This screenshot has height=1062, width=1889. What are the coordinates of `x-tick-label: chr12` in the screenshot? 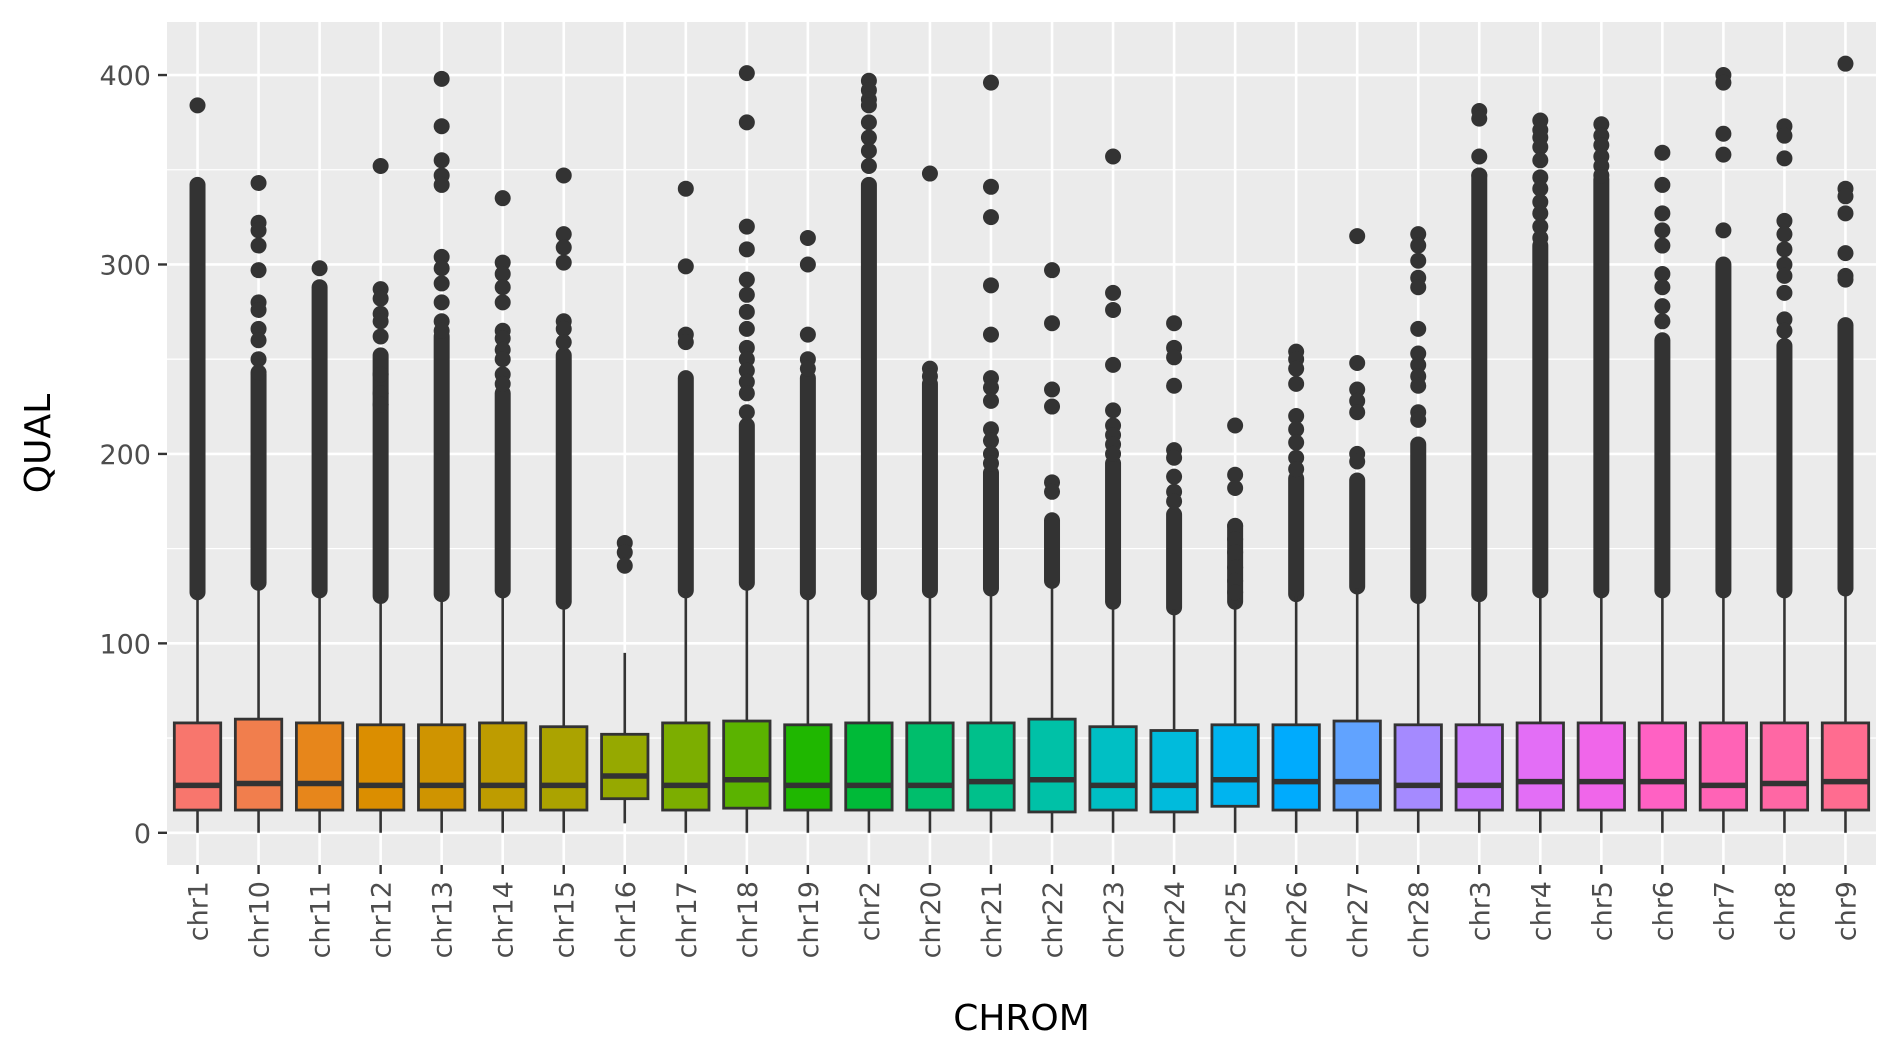 It's located at (382, 919).